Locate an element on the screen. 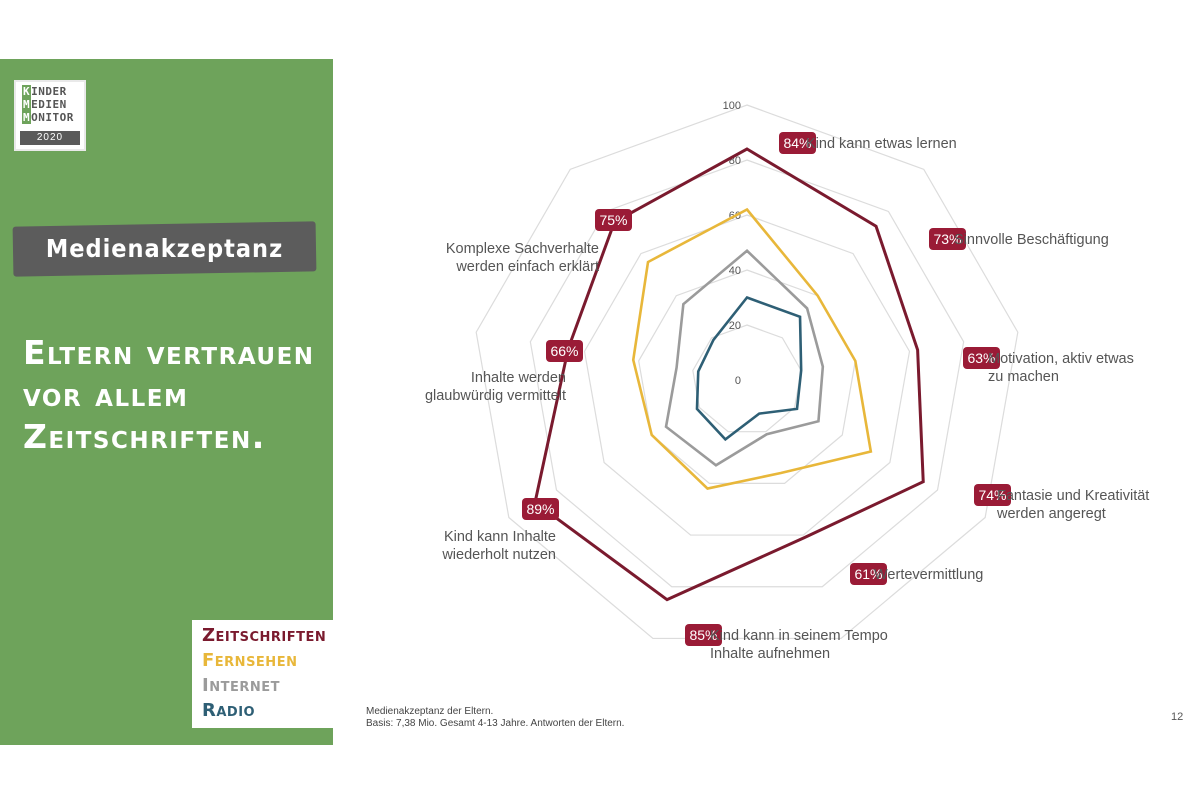  legend-item-internet: Internet is located at coordinates (241, 685).